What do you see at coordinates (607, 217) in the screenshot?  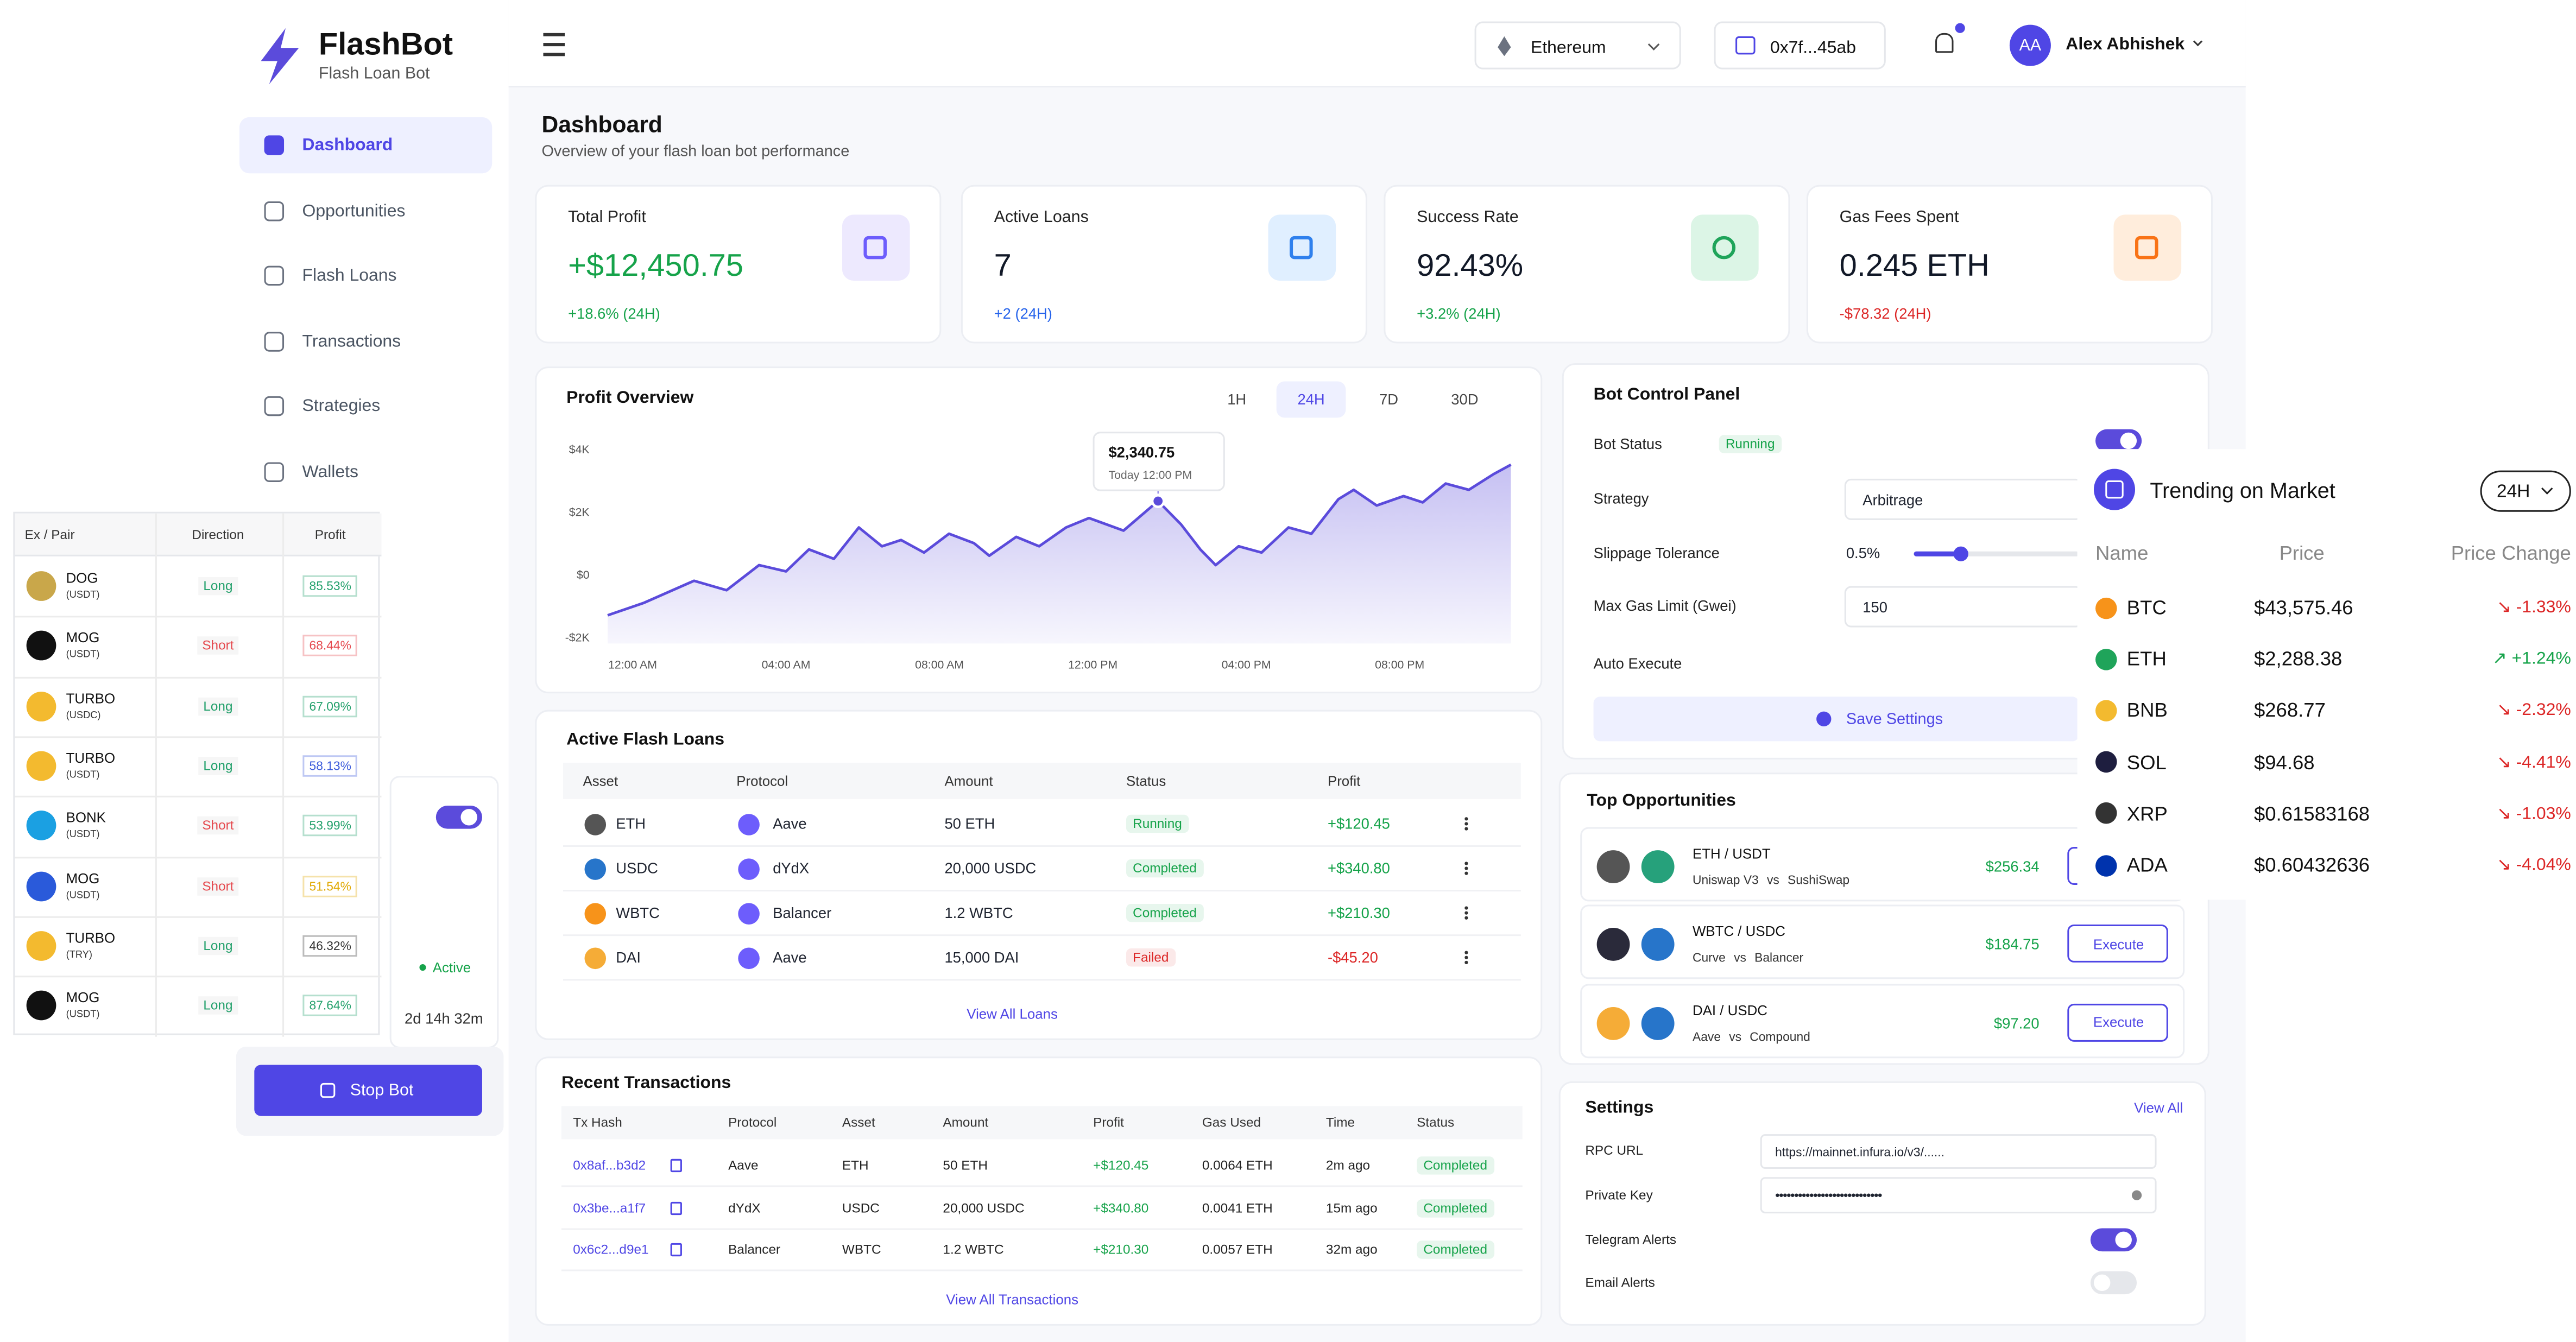 I see `stat-label: Total Profit` at bounding box center [607, 217].